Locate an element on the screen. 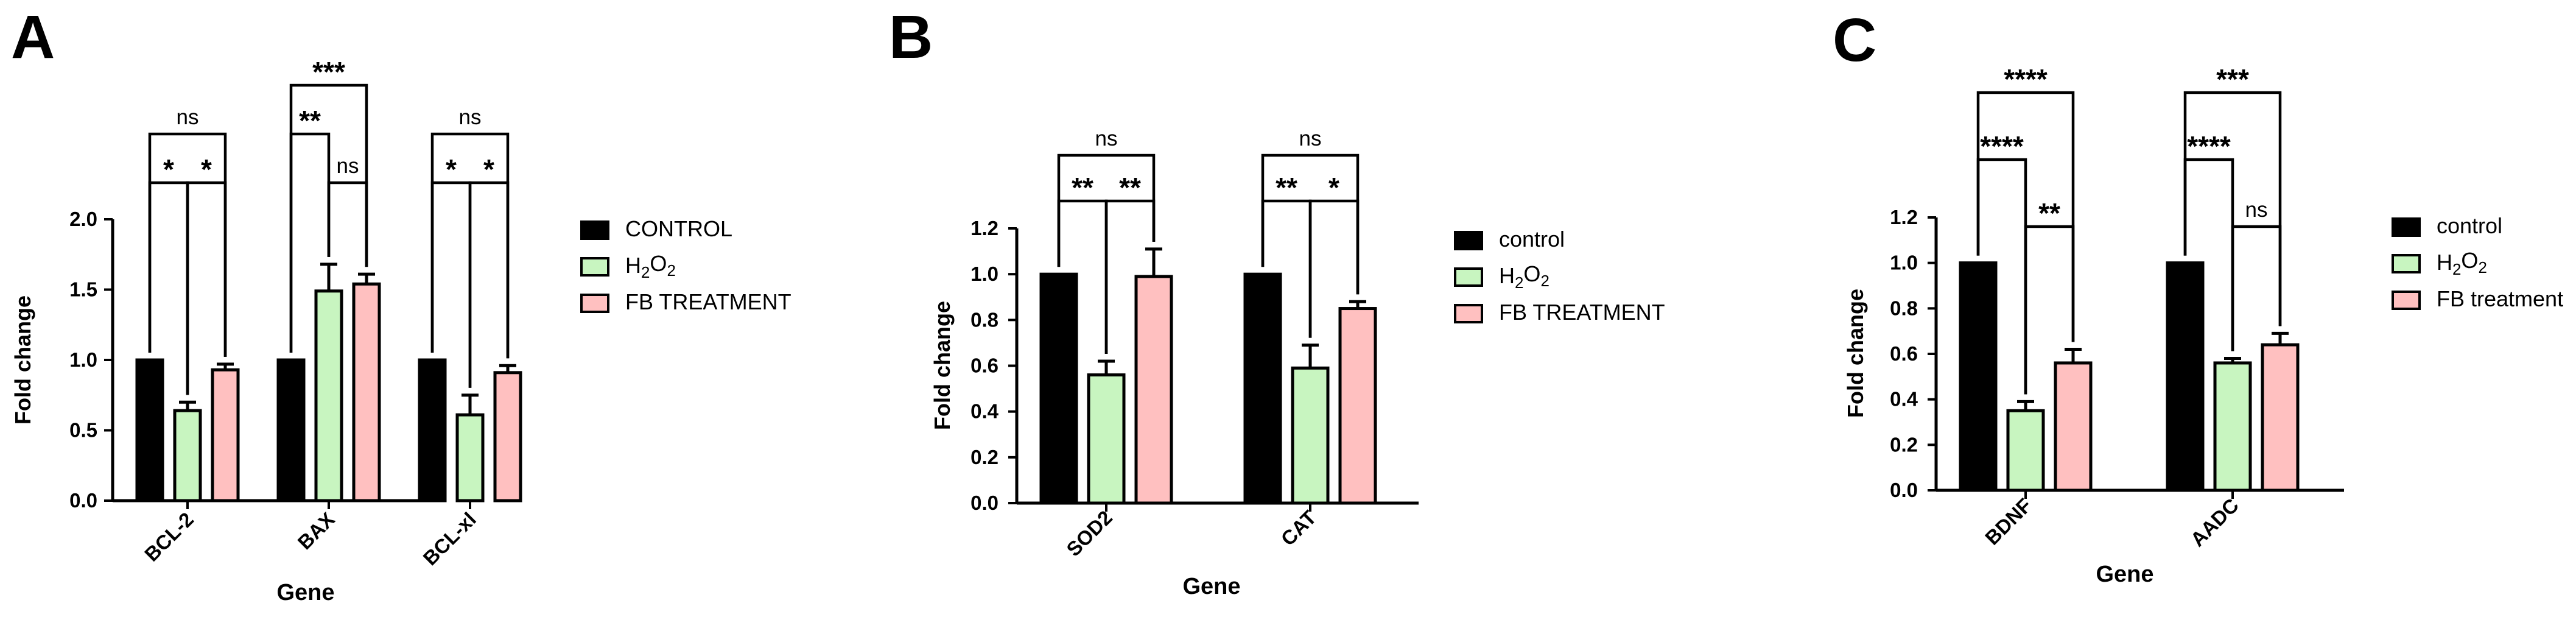 This screenshot has height=617, width=2576. y-tick-label: 1.5 is located at coordinates (83, 289).